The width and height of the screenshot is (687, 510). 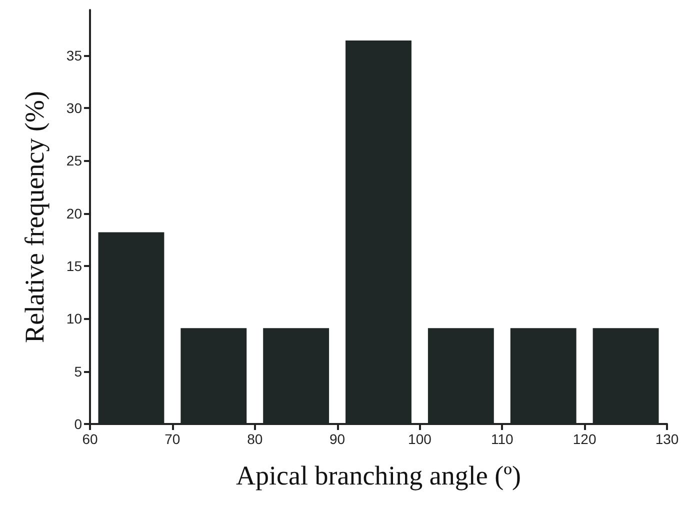 I want to click on y-tick-label: 35, so click(x=74, y=55).